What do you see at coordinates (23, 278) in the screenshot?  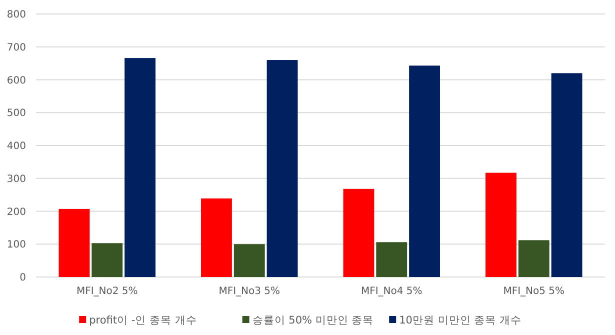 I see `y-tick-label: 0` at bounding box center [23, 278].